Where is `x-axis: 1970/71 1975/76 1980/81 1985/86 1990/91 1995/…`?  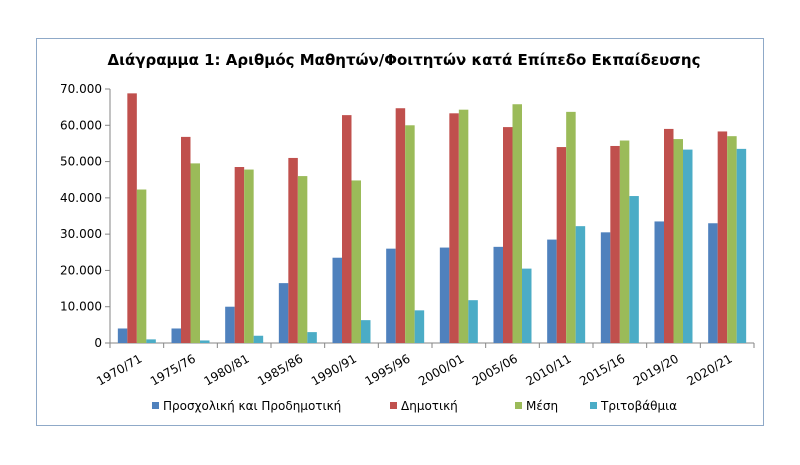 x-axis: 1970/71 1975/76 1980/81 1985/86 1990/91 1995/… is located at coordinates (424, 365).